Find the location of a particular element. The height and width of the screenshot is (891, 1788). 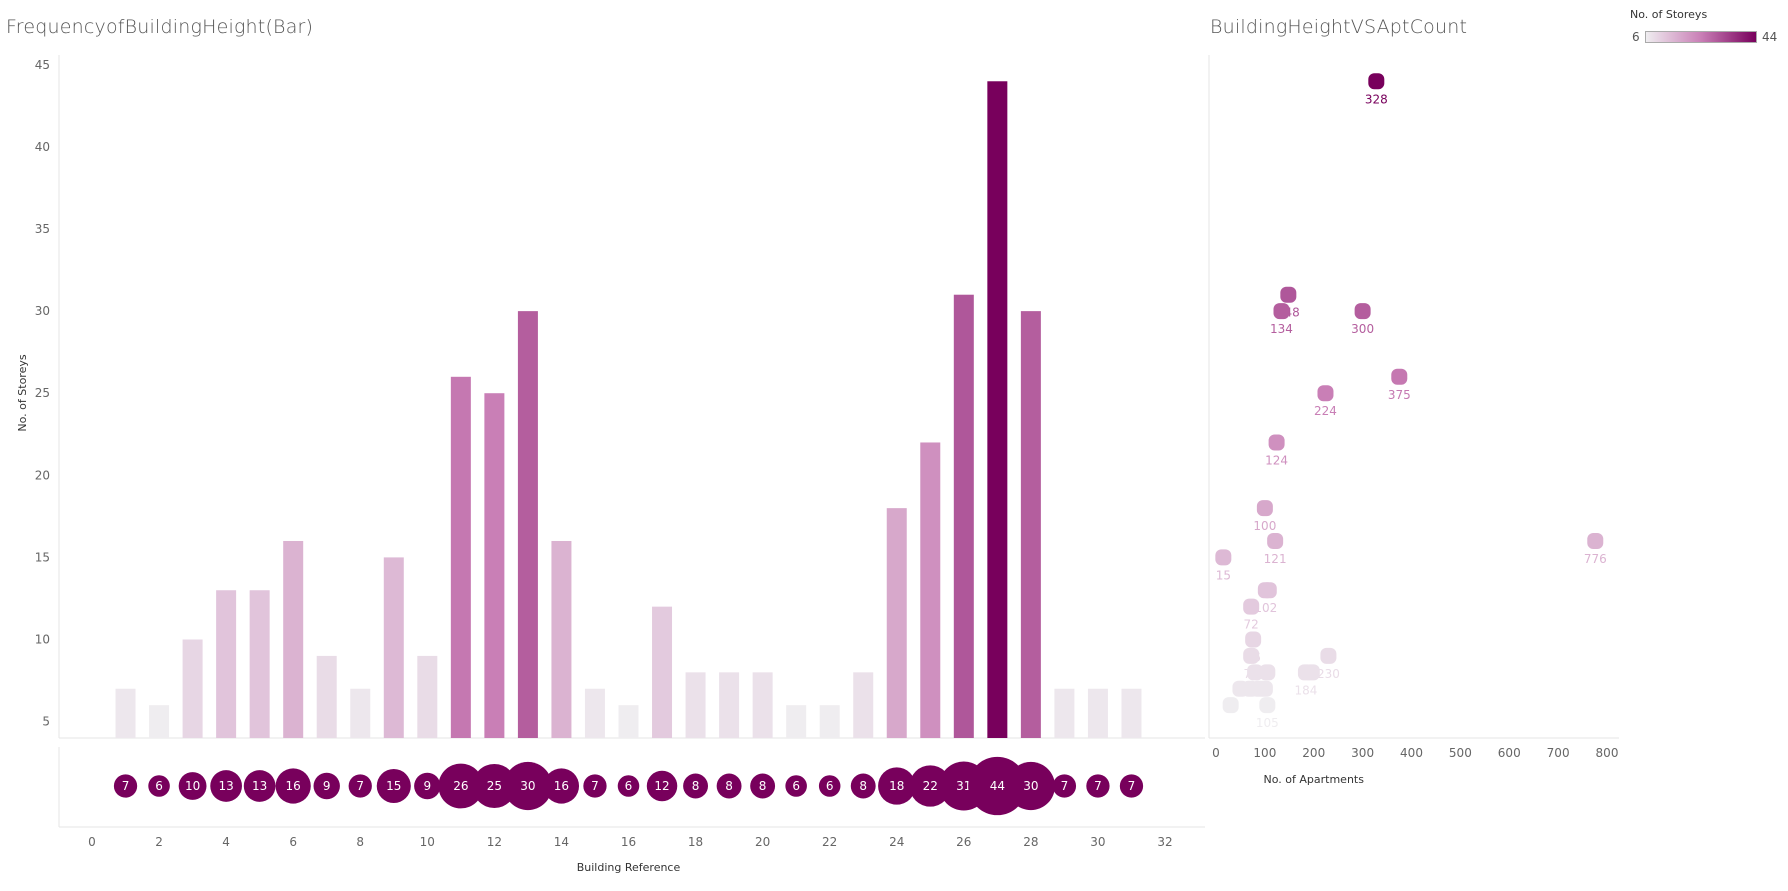

x-tick-label: 14 is located at coordinates (561, 842).